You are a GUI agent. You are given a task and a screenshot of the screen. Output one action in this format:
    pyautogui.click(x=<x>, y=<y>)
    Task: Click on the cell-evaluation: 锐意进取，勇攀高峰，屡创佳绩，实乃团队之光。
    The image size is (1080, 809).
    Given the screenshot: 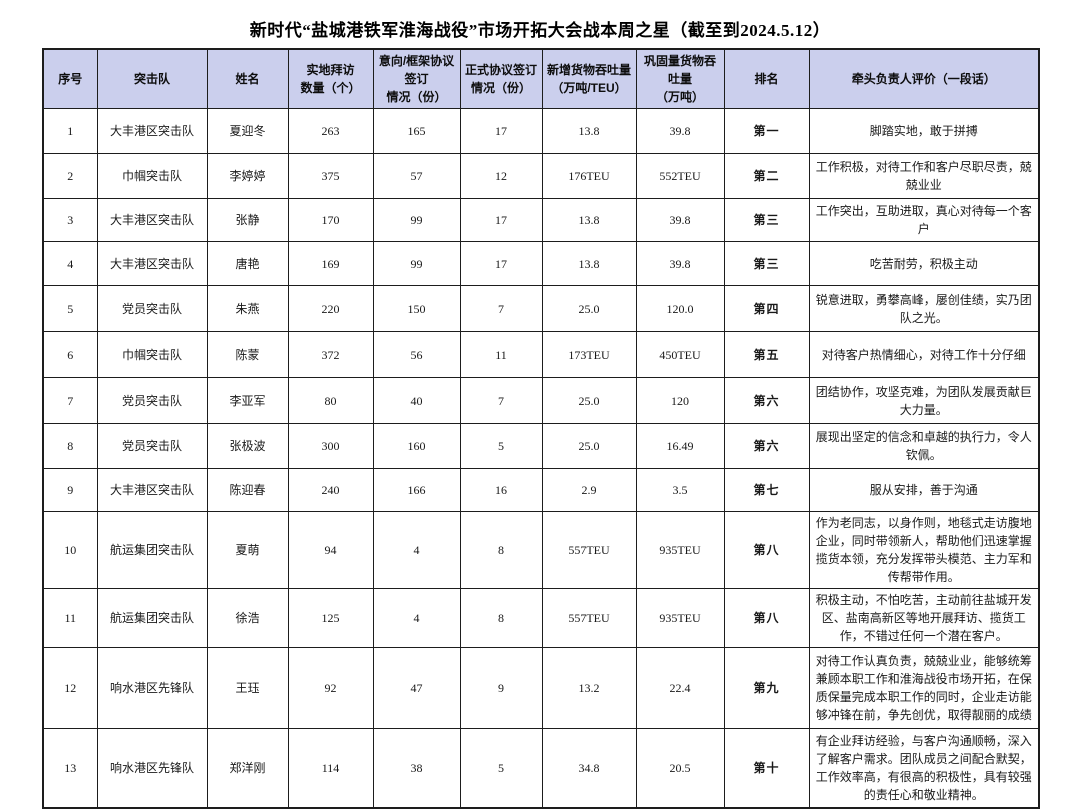 What is the action you would take?
    pyautogui.click(x=924, y=308)
    